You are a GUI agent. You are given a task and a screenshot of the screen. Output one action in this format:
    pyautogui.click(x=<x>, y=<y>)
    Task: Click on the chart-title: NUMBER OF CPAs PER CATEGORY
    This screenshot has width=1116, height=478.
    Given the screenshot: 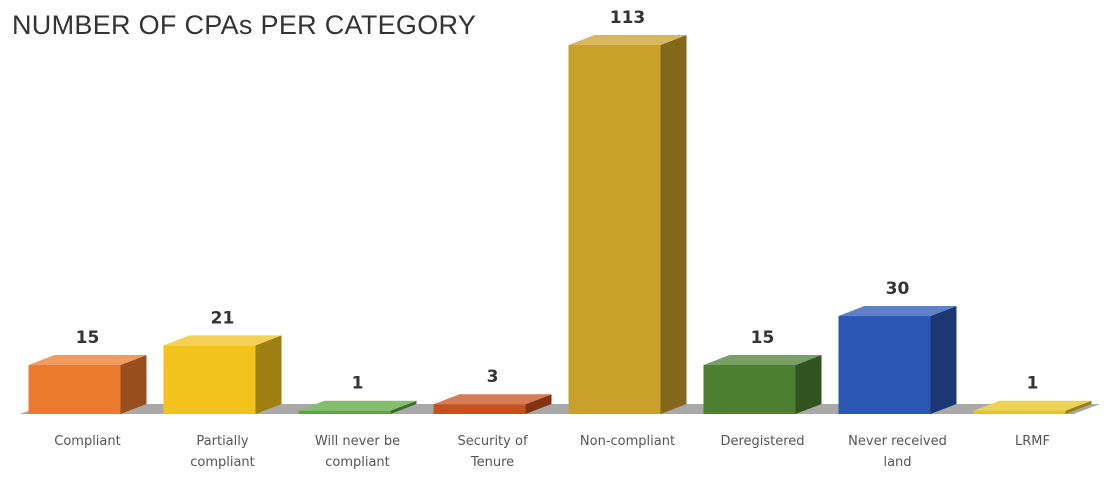 What is the action you would take?
    pyautogui.click(x=244, y=25)
    